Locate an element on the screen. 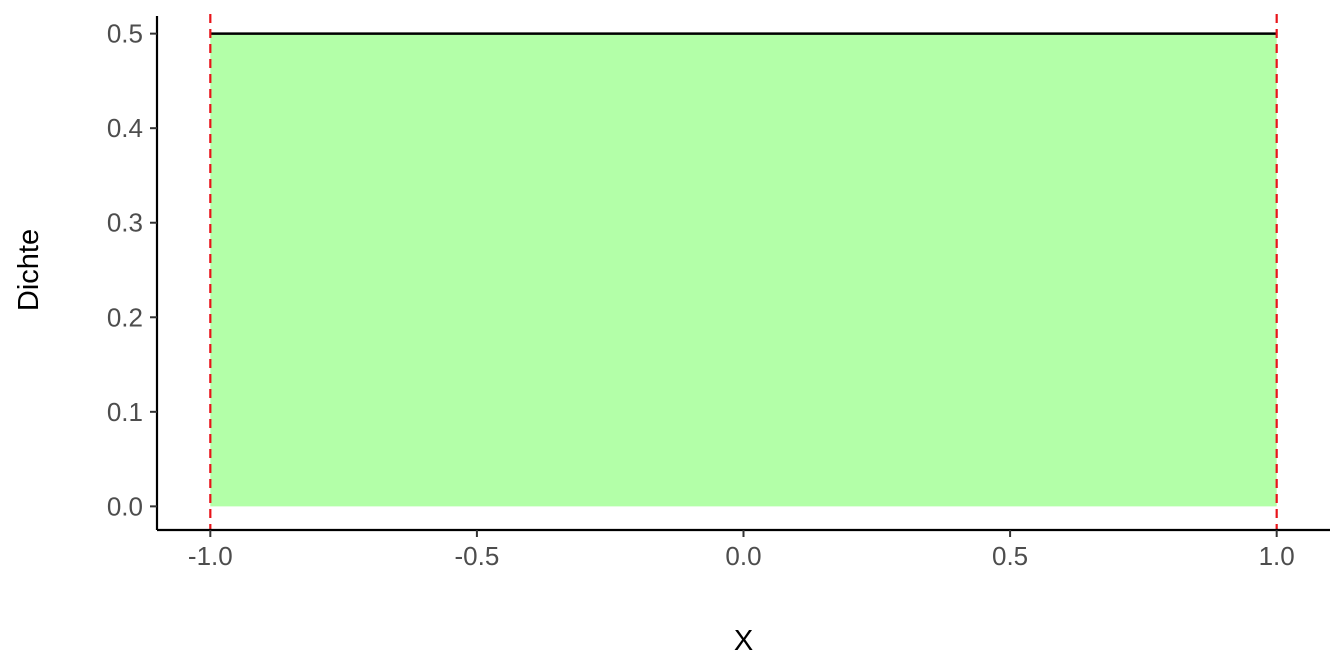 The height and width of the screenshot is (672, 1344). y-tick-label: 0.2 is located at coordinates (125, 317).